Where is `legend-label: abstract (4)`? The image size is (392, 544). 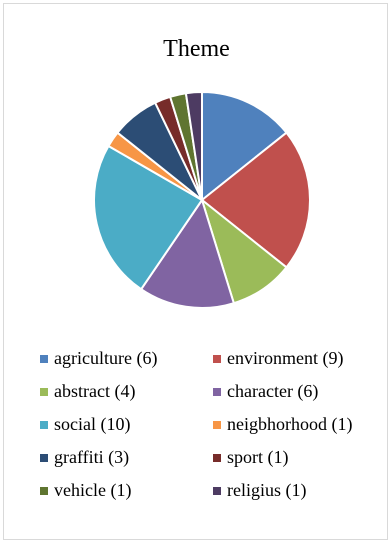 legend-label: abstract (4) is located at coordinates (95, 391).